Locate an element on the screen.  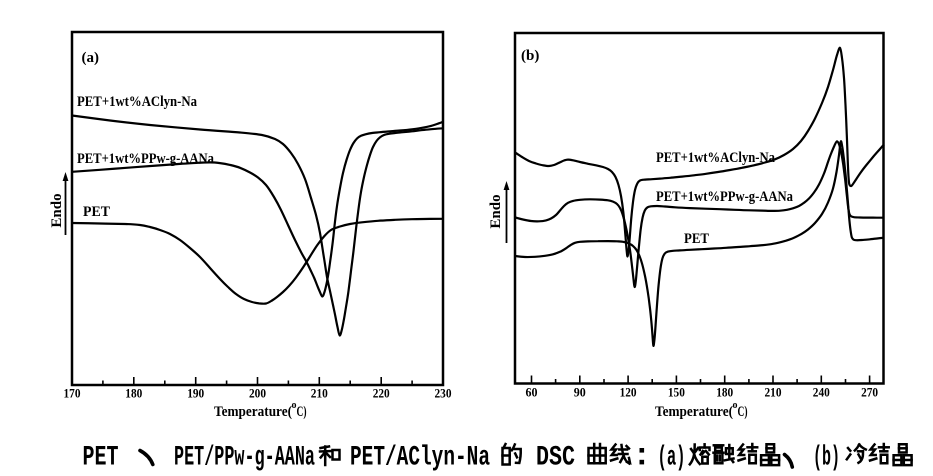
svg-text: 60 is located at coordinates (532, 392).